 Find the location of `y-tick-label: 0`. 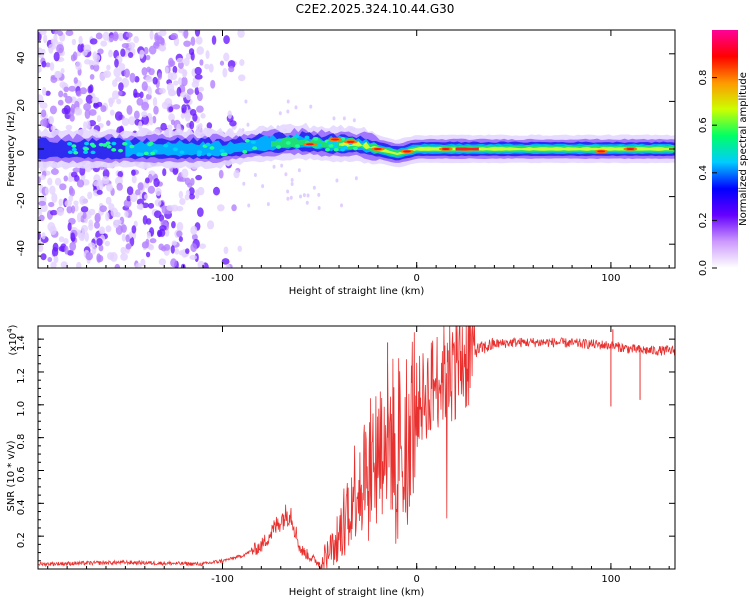

y-tick-label: 0 is located at coordinates (21, 153).